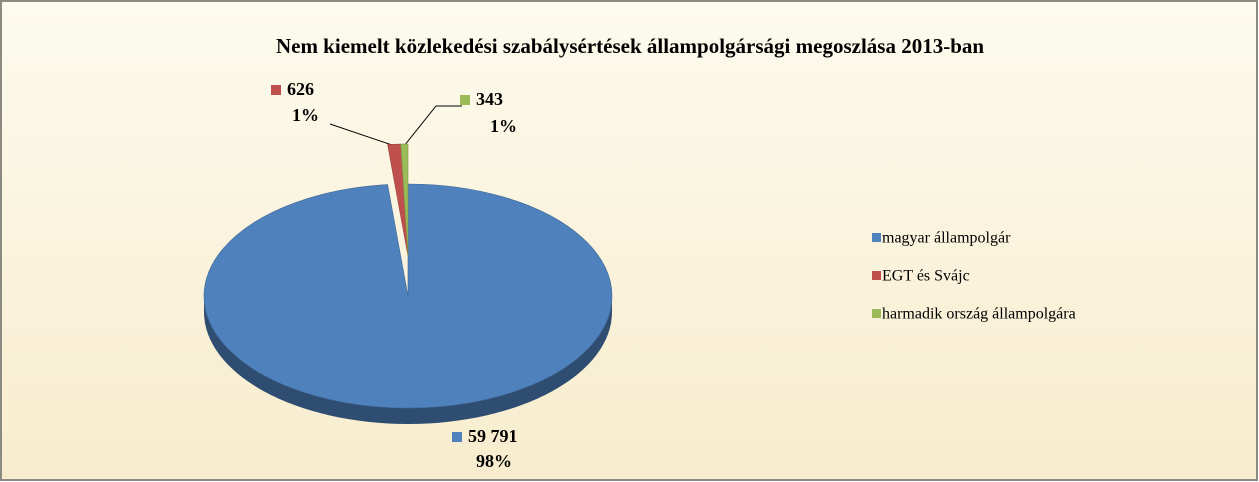  What do you see at coordinates (300, 89) in the screenshot?
I see `data-label: 626` at bounding box center [300, 89].